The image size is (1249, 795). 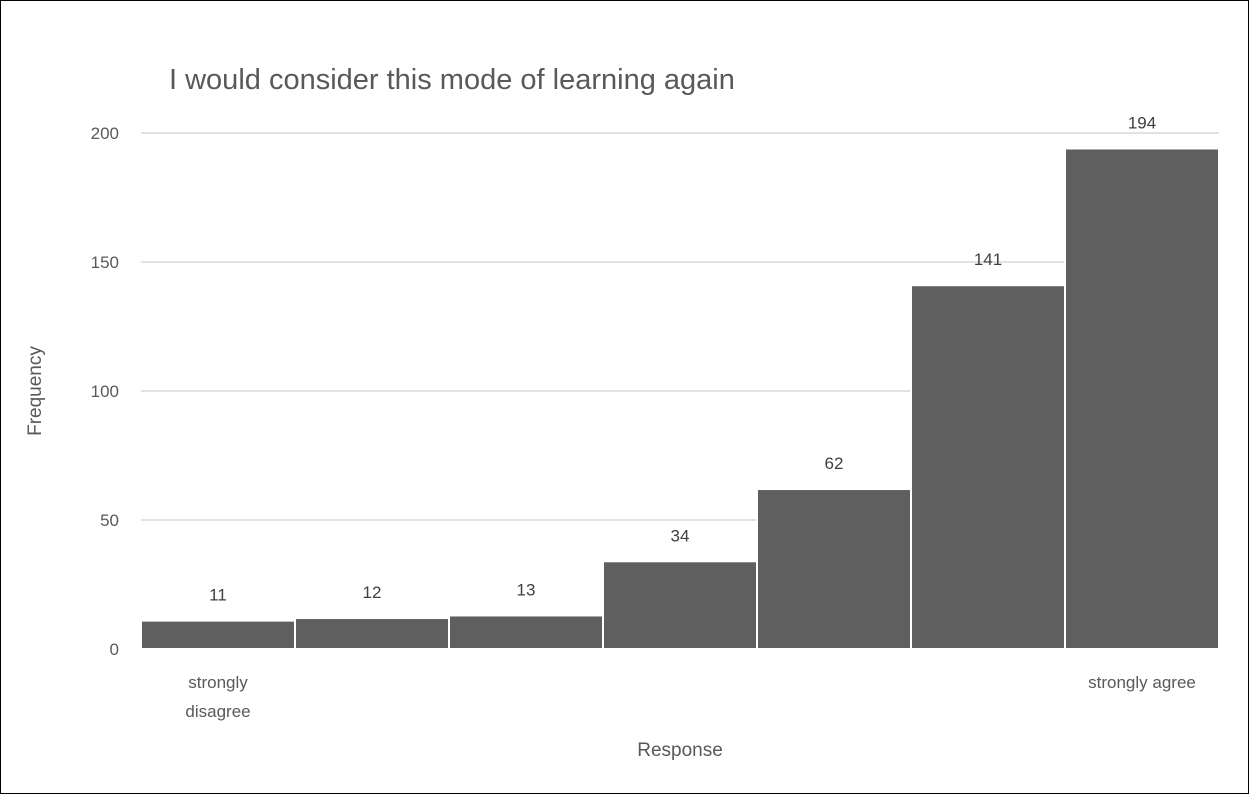 I want to click on x-category-label: strongly agree, so click(x=1142, y=682).